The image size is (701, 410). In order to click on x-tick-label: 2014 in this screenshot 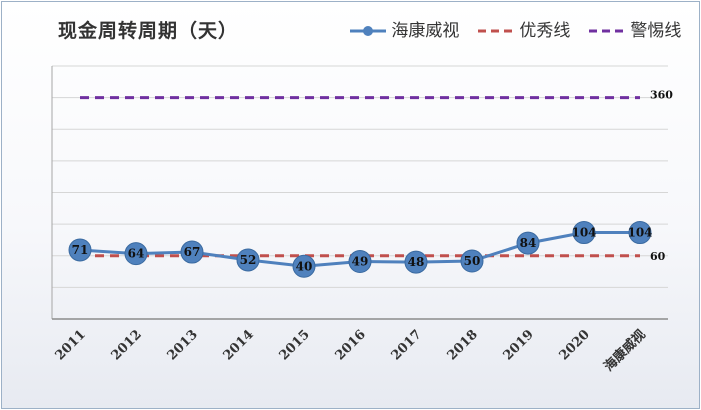, I will do `click(239, 345)`.